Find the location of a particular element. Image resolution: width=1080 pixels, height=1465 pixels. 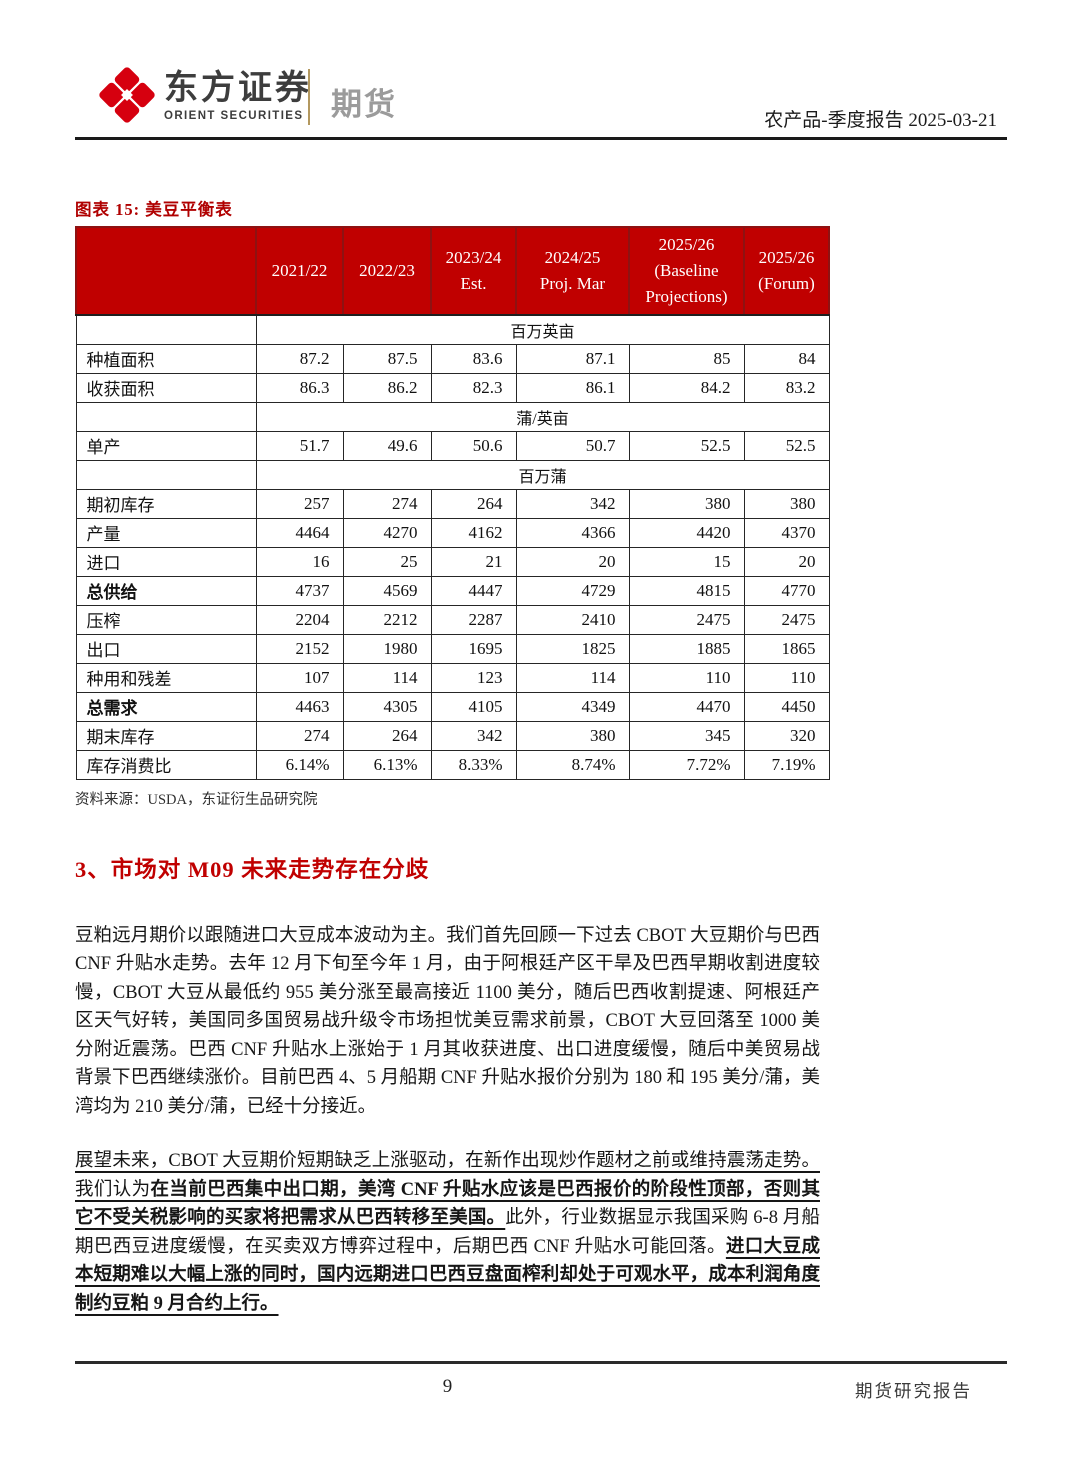

cell-value: 4450 is located at coordinates (786, 706).